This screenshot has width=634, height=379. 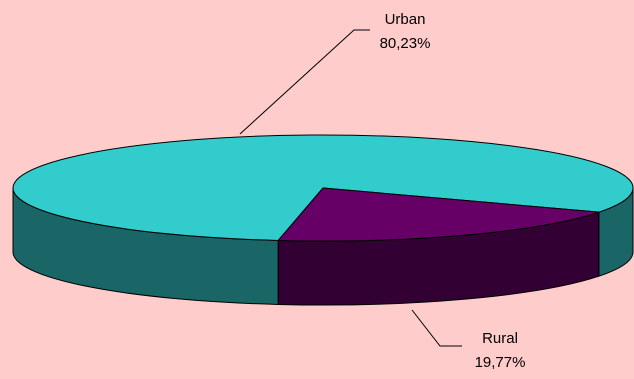 What do you see at coordinates (500, 338) in the screenshot?
I see `rural-name-label: Rural` at bounding box center [500, 338].